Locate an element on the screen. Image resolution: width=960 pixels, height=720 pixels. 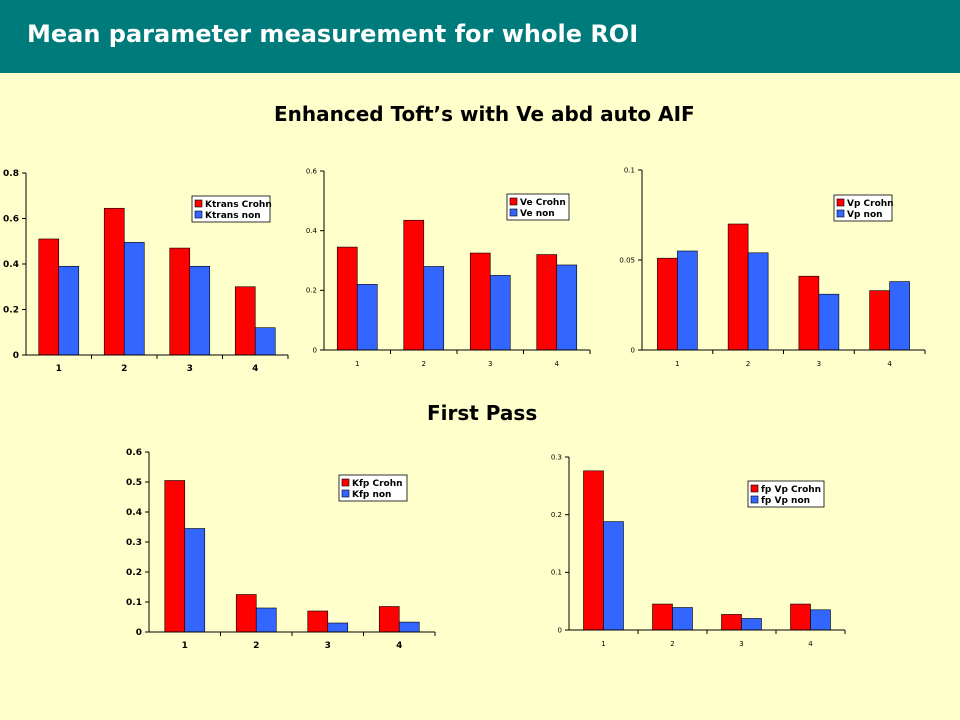
legend-label-1: Kfp Crohn is located at coordinates (377, 484).